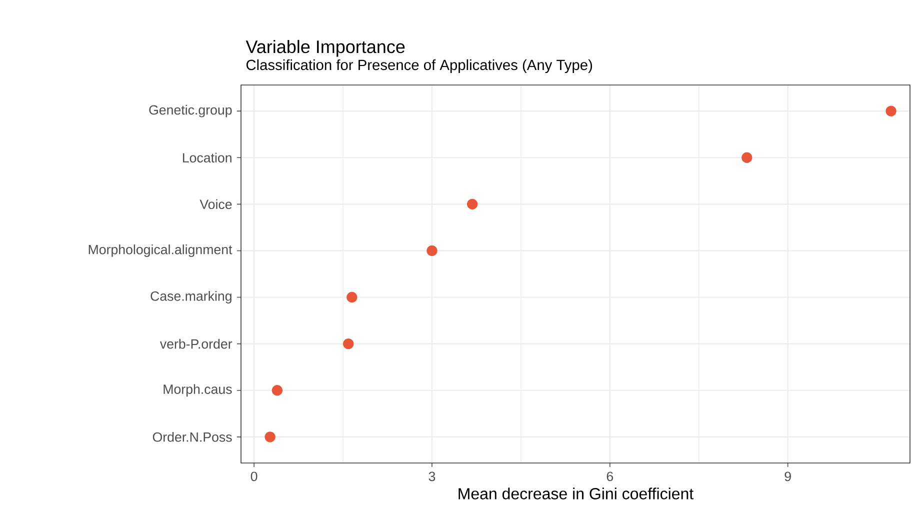  I want to click on x-tick-label: 9, so click(787, 477).